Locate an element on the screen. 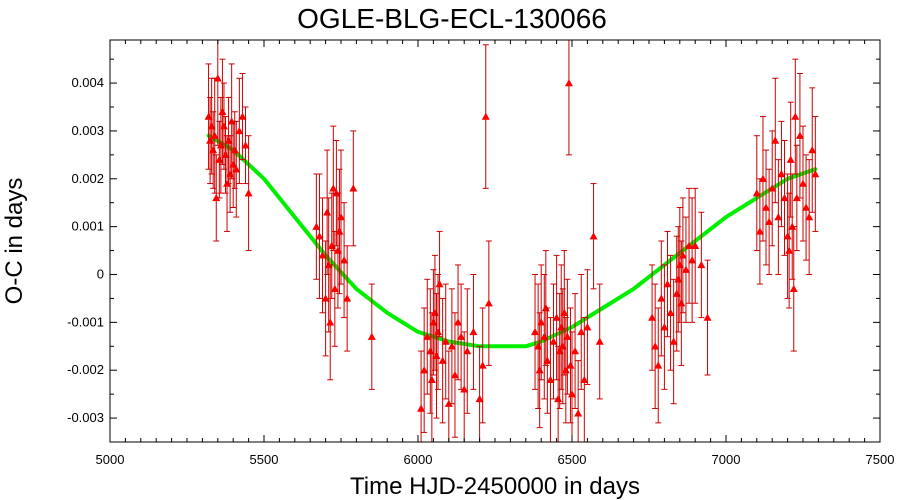  x-tick-label: 5000 is located at coordinates (110, 459).